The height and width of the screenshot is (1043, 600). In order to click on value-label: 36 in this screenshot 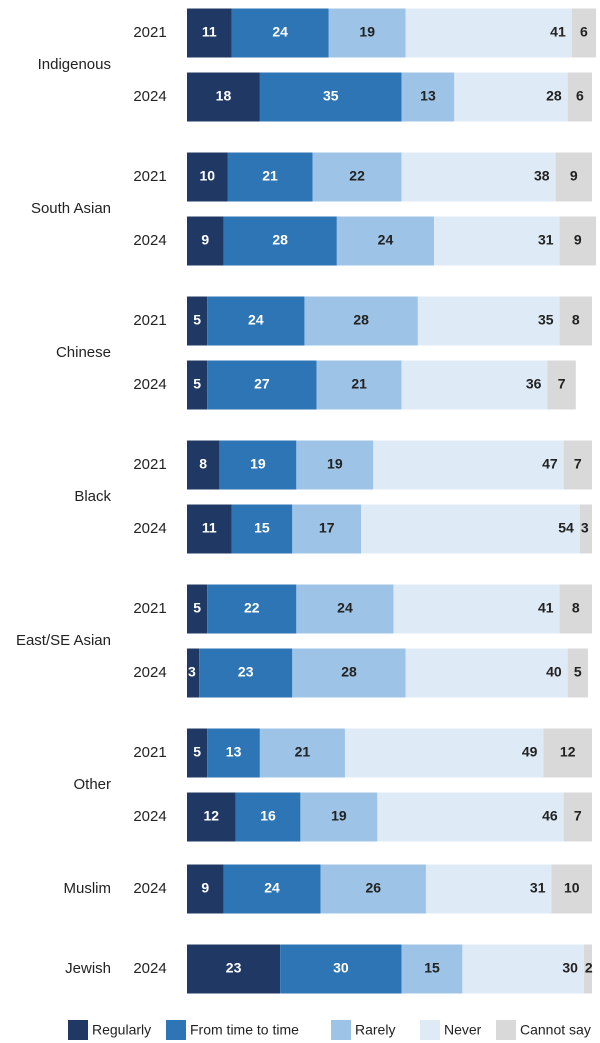, I will do `click(534, 384)`.